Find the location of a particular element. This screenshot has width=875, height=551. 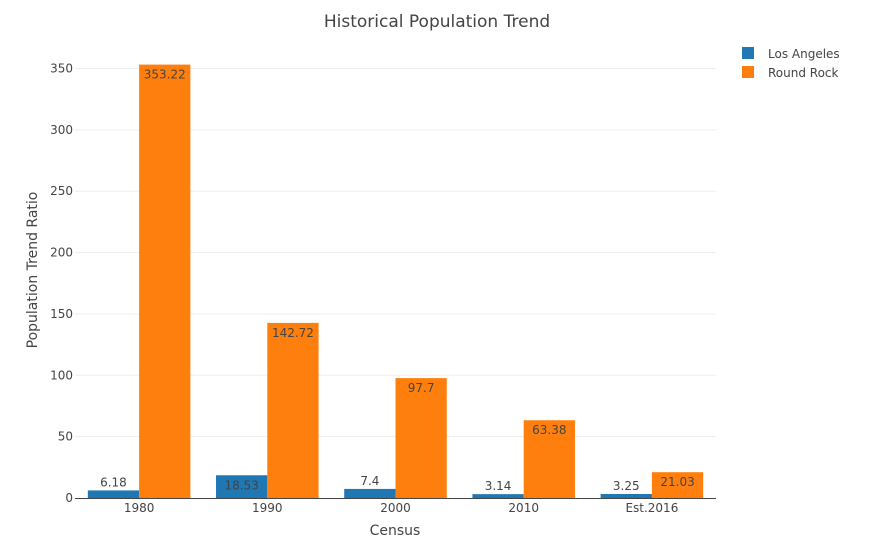

legend-swatch-round-rock is located at coordinates (748, 72).